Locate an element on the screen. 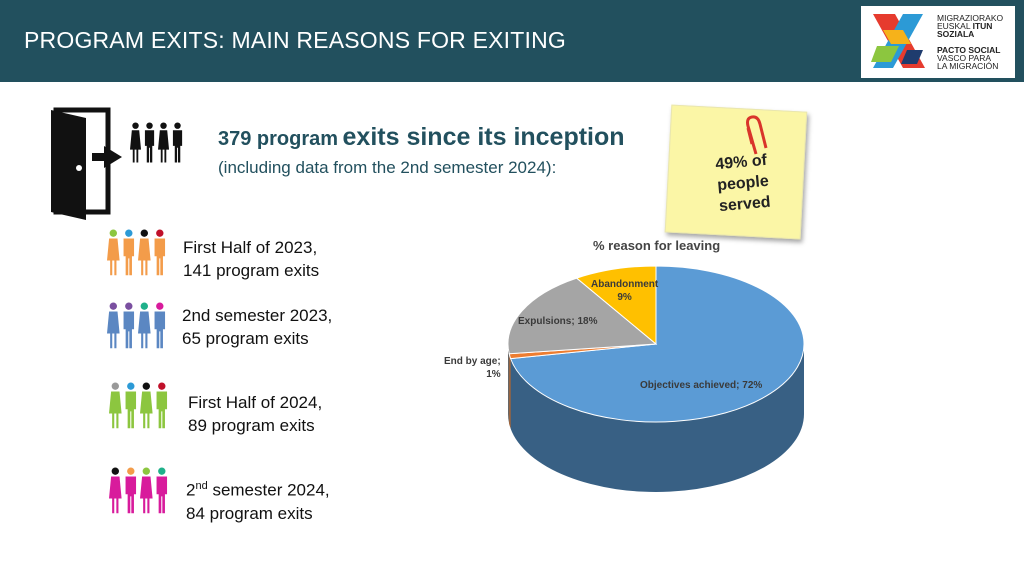 The width and height of the screenshot is (1024, 576). period-2023-h1: First Half of 2023, 141 program exits is located at coordinates (251, 259).